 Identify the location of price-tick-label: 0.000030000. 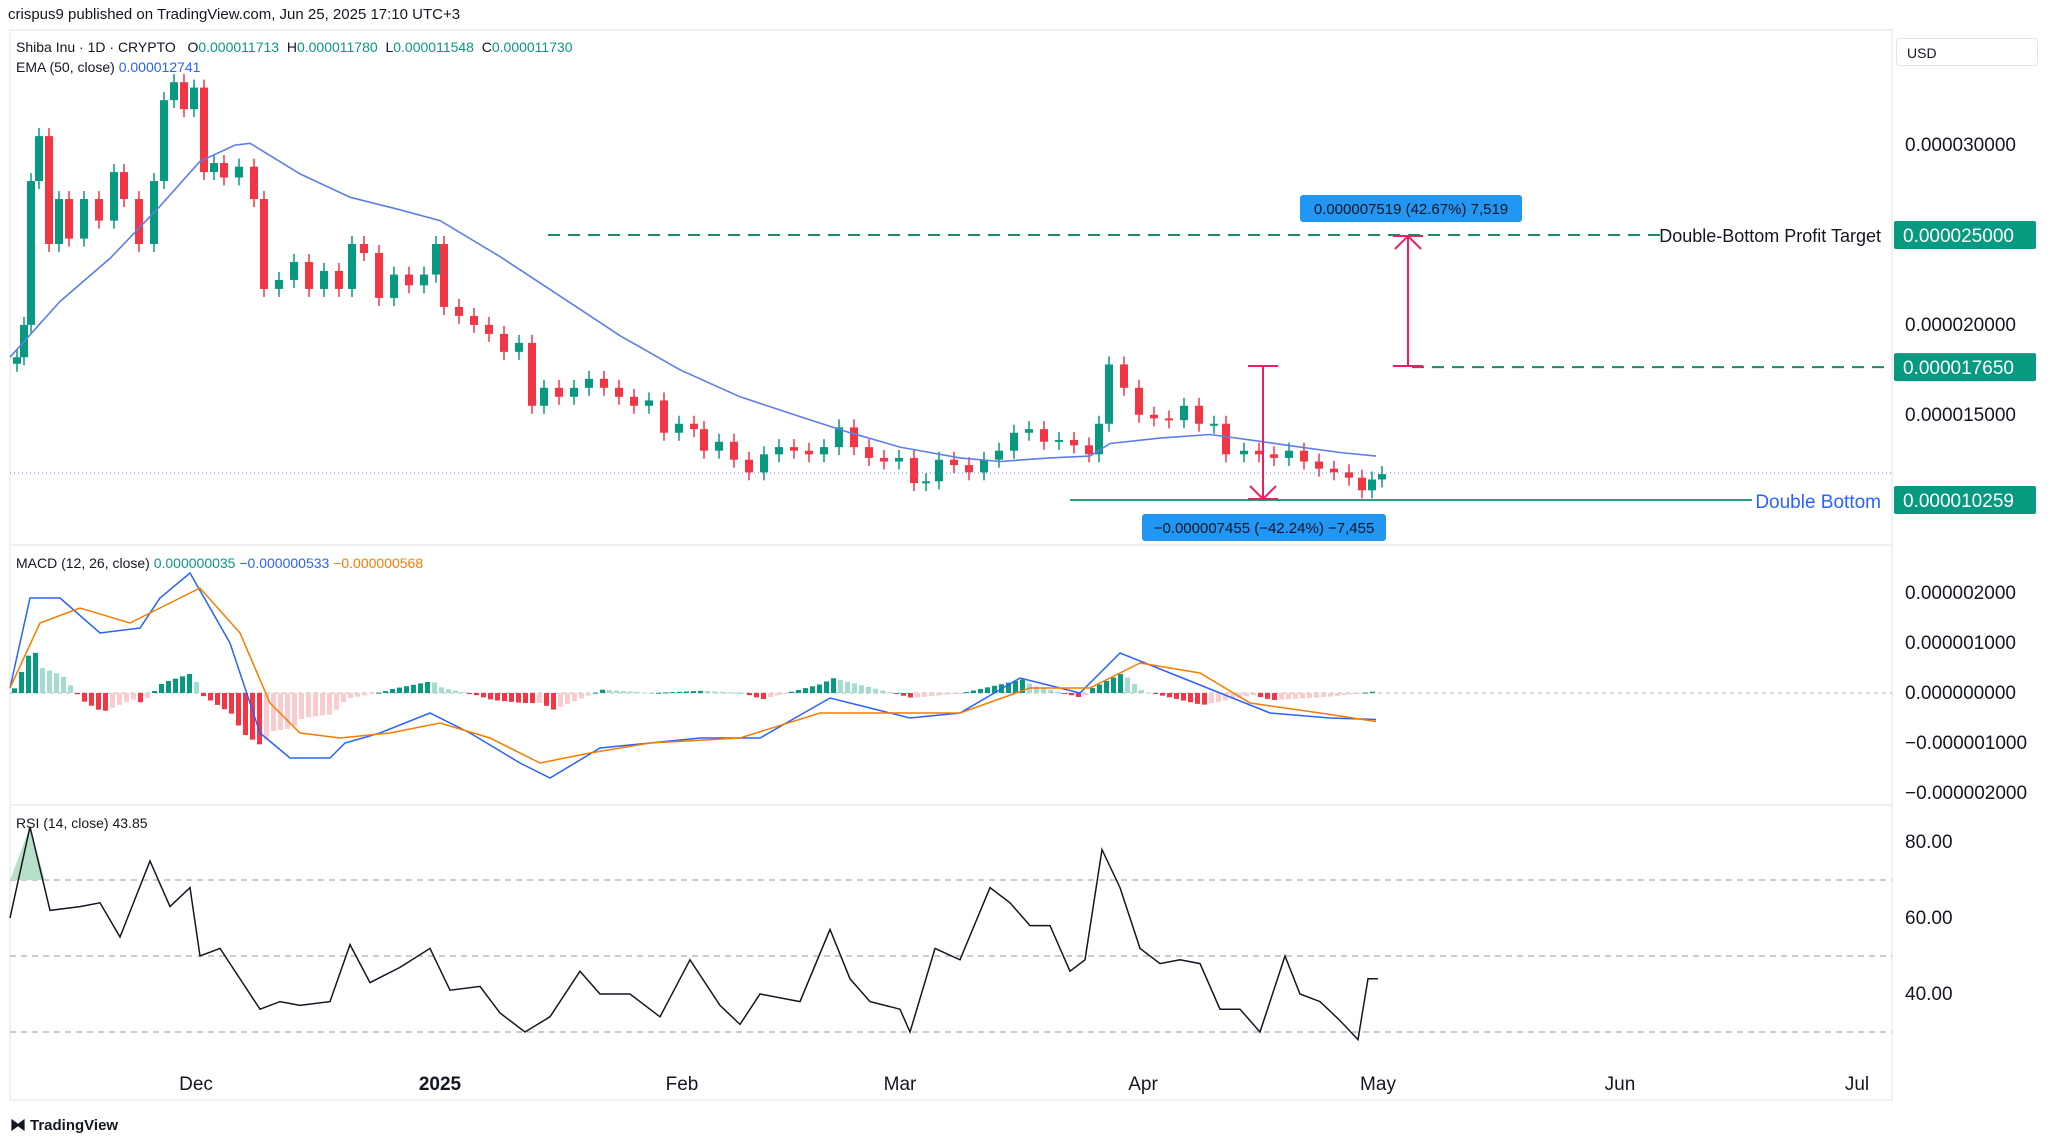
(1960, 145).